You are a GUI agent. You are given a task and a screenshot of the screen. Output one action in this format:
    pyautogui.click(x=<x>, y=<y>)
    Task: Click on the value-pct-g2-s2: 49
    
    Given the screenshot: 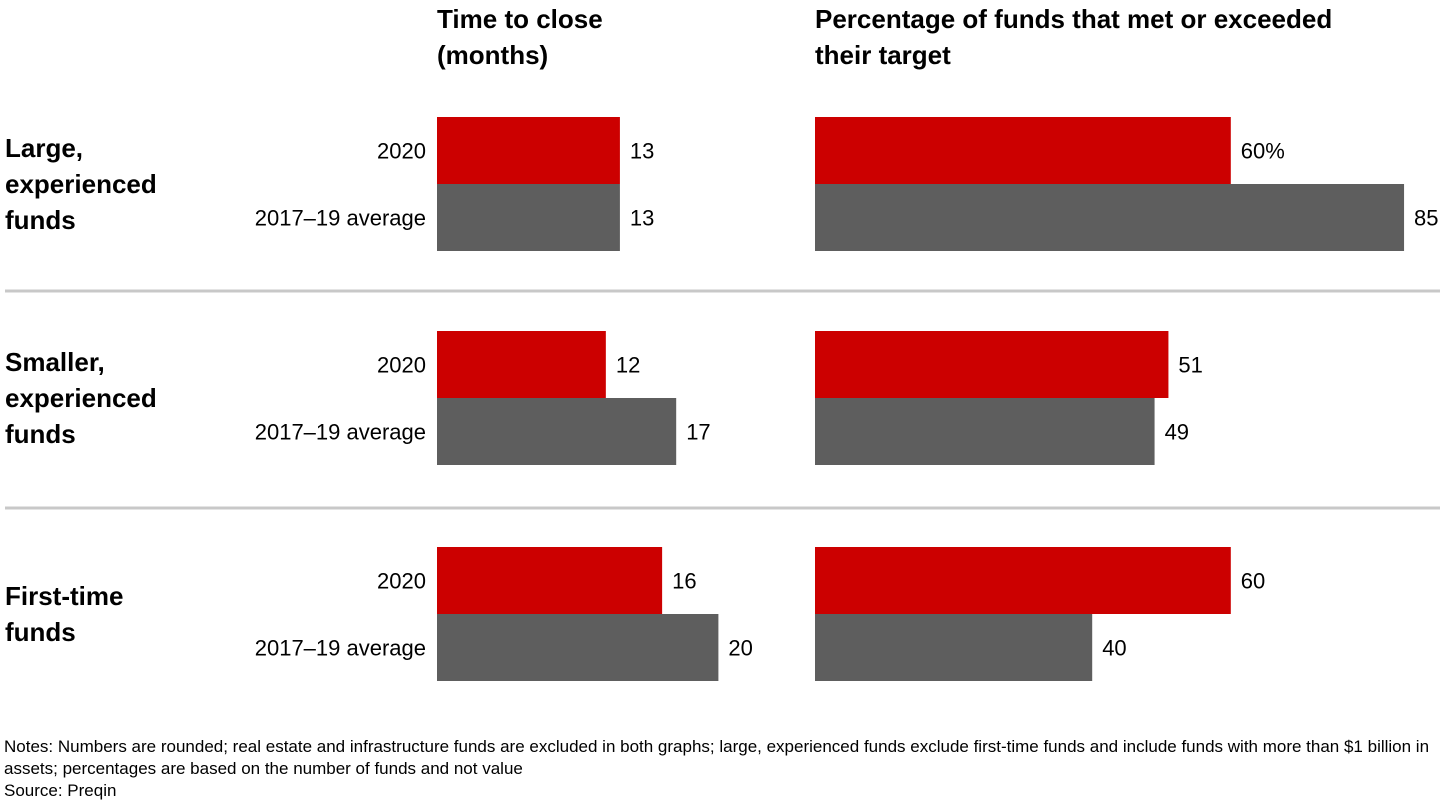 What is the action you would take?
    pyautogui.click(x=1177, y=432)
    